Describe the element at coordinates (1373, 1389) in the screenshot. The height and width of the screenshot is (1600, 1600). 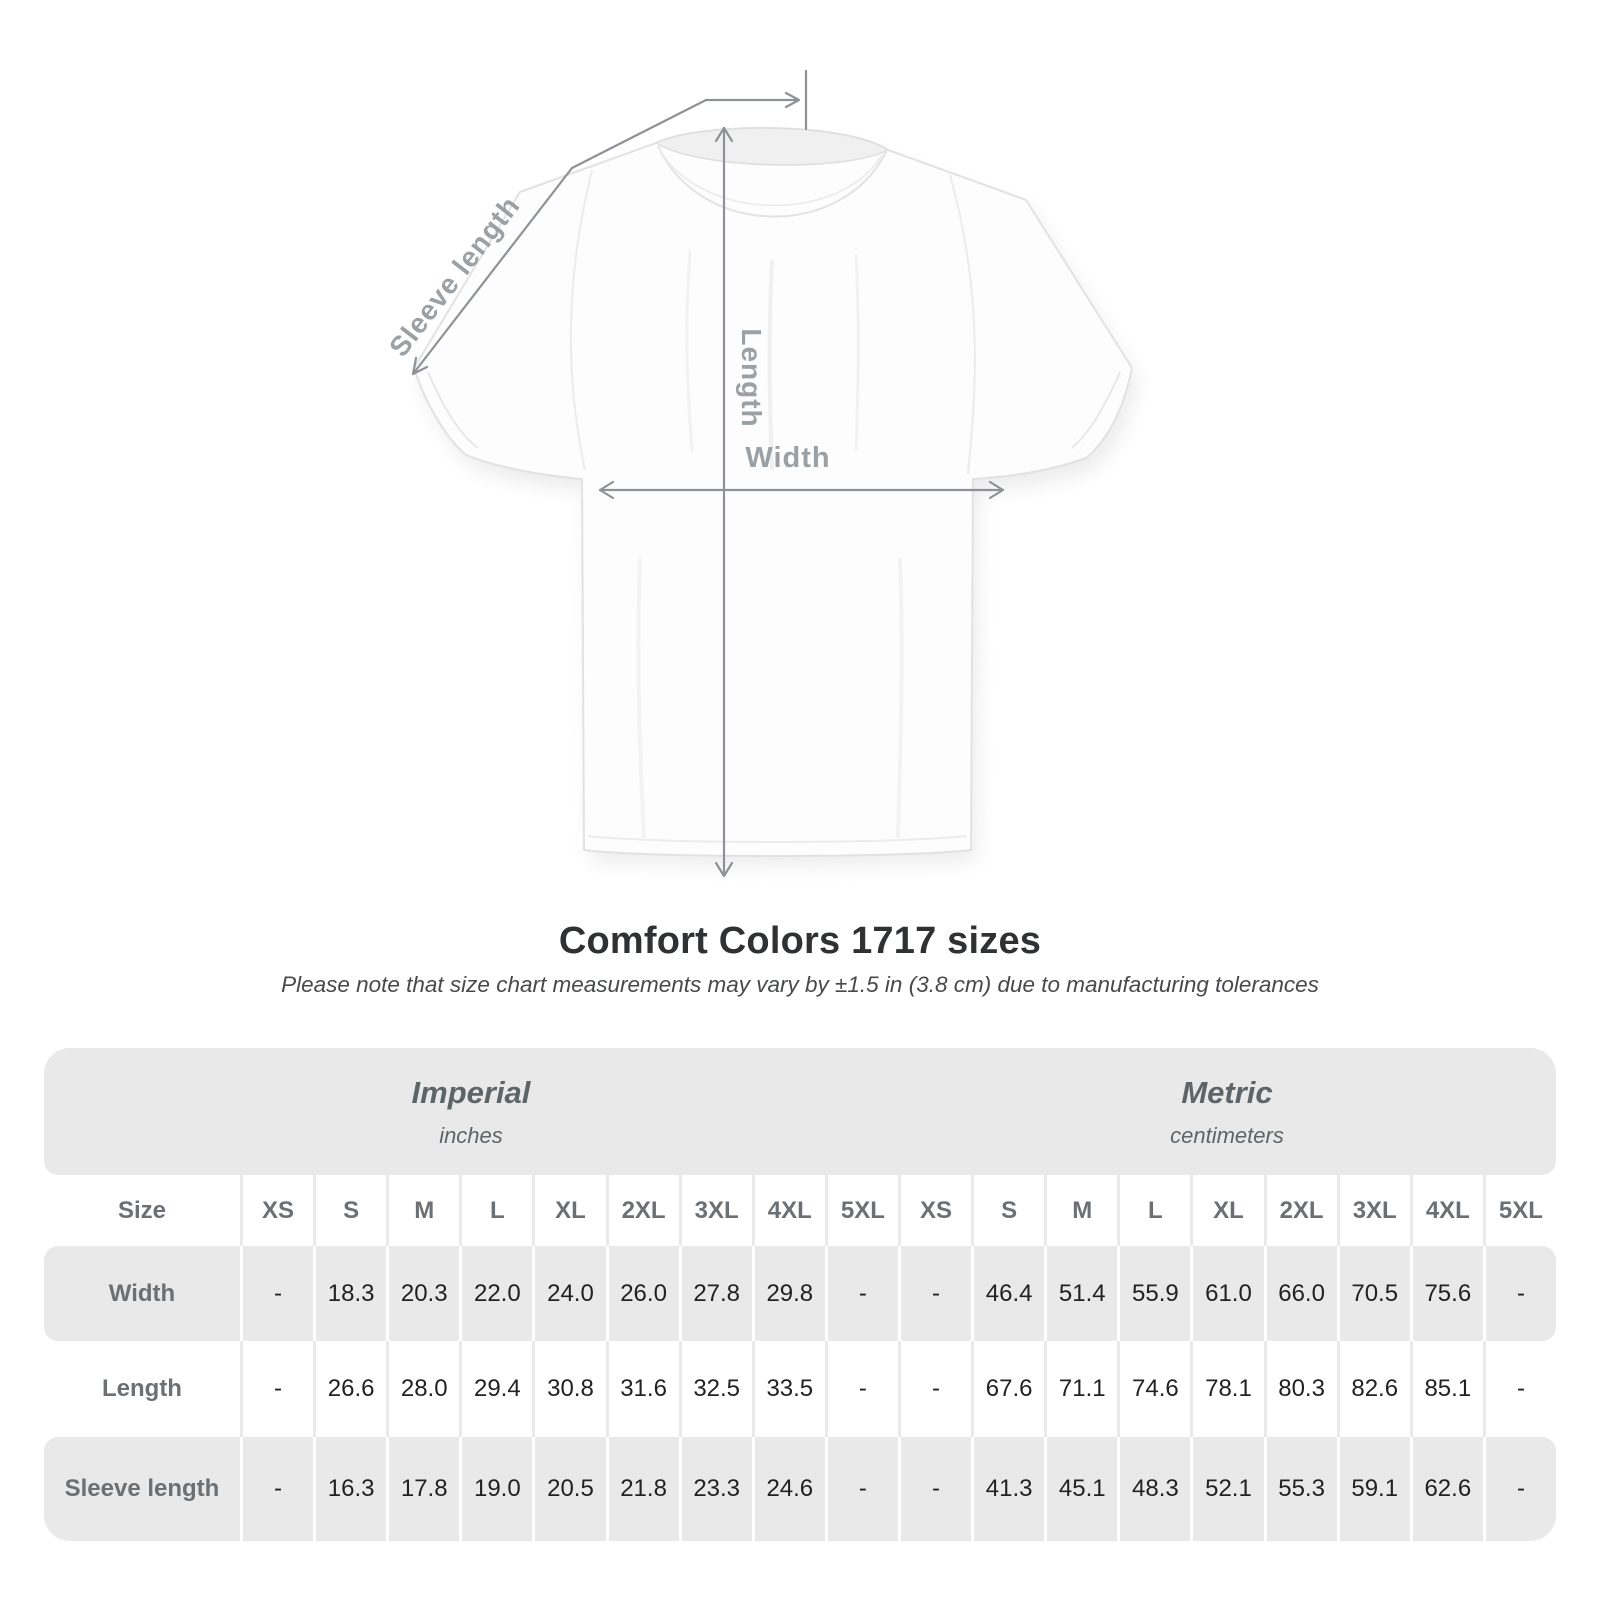
I see `value-cell-15: 82.6` at that location.